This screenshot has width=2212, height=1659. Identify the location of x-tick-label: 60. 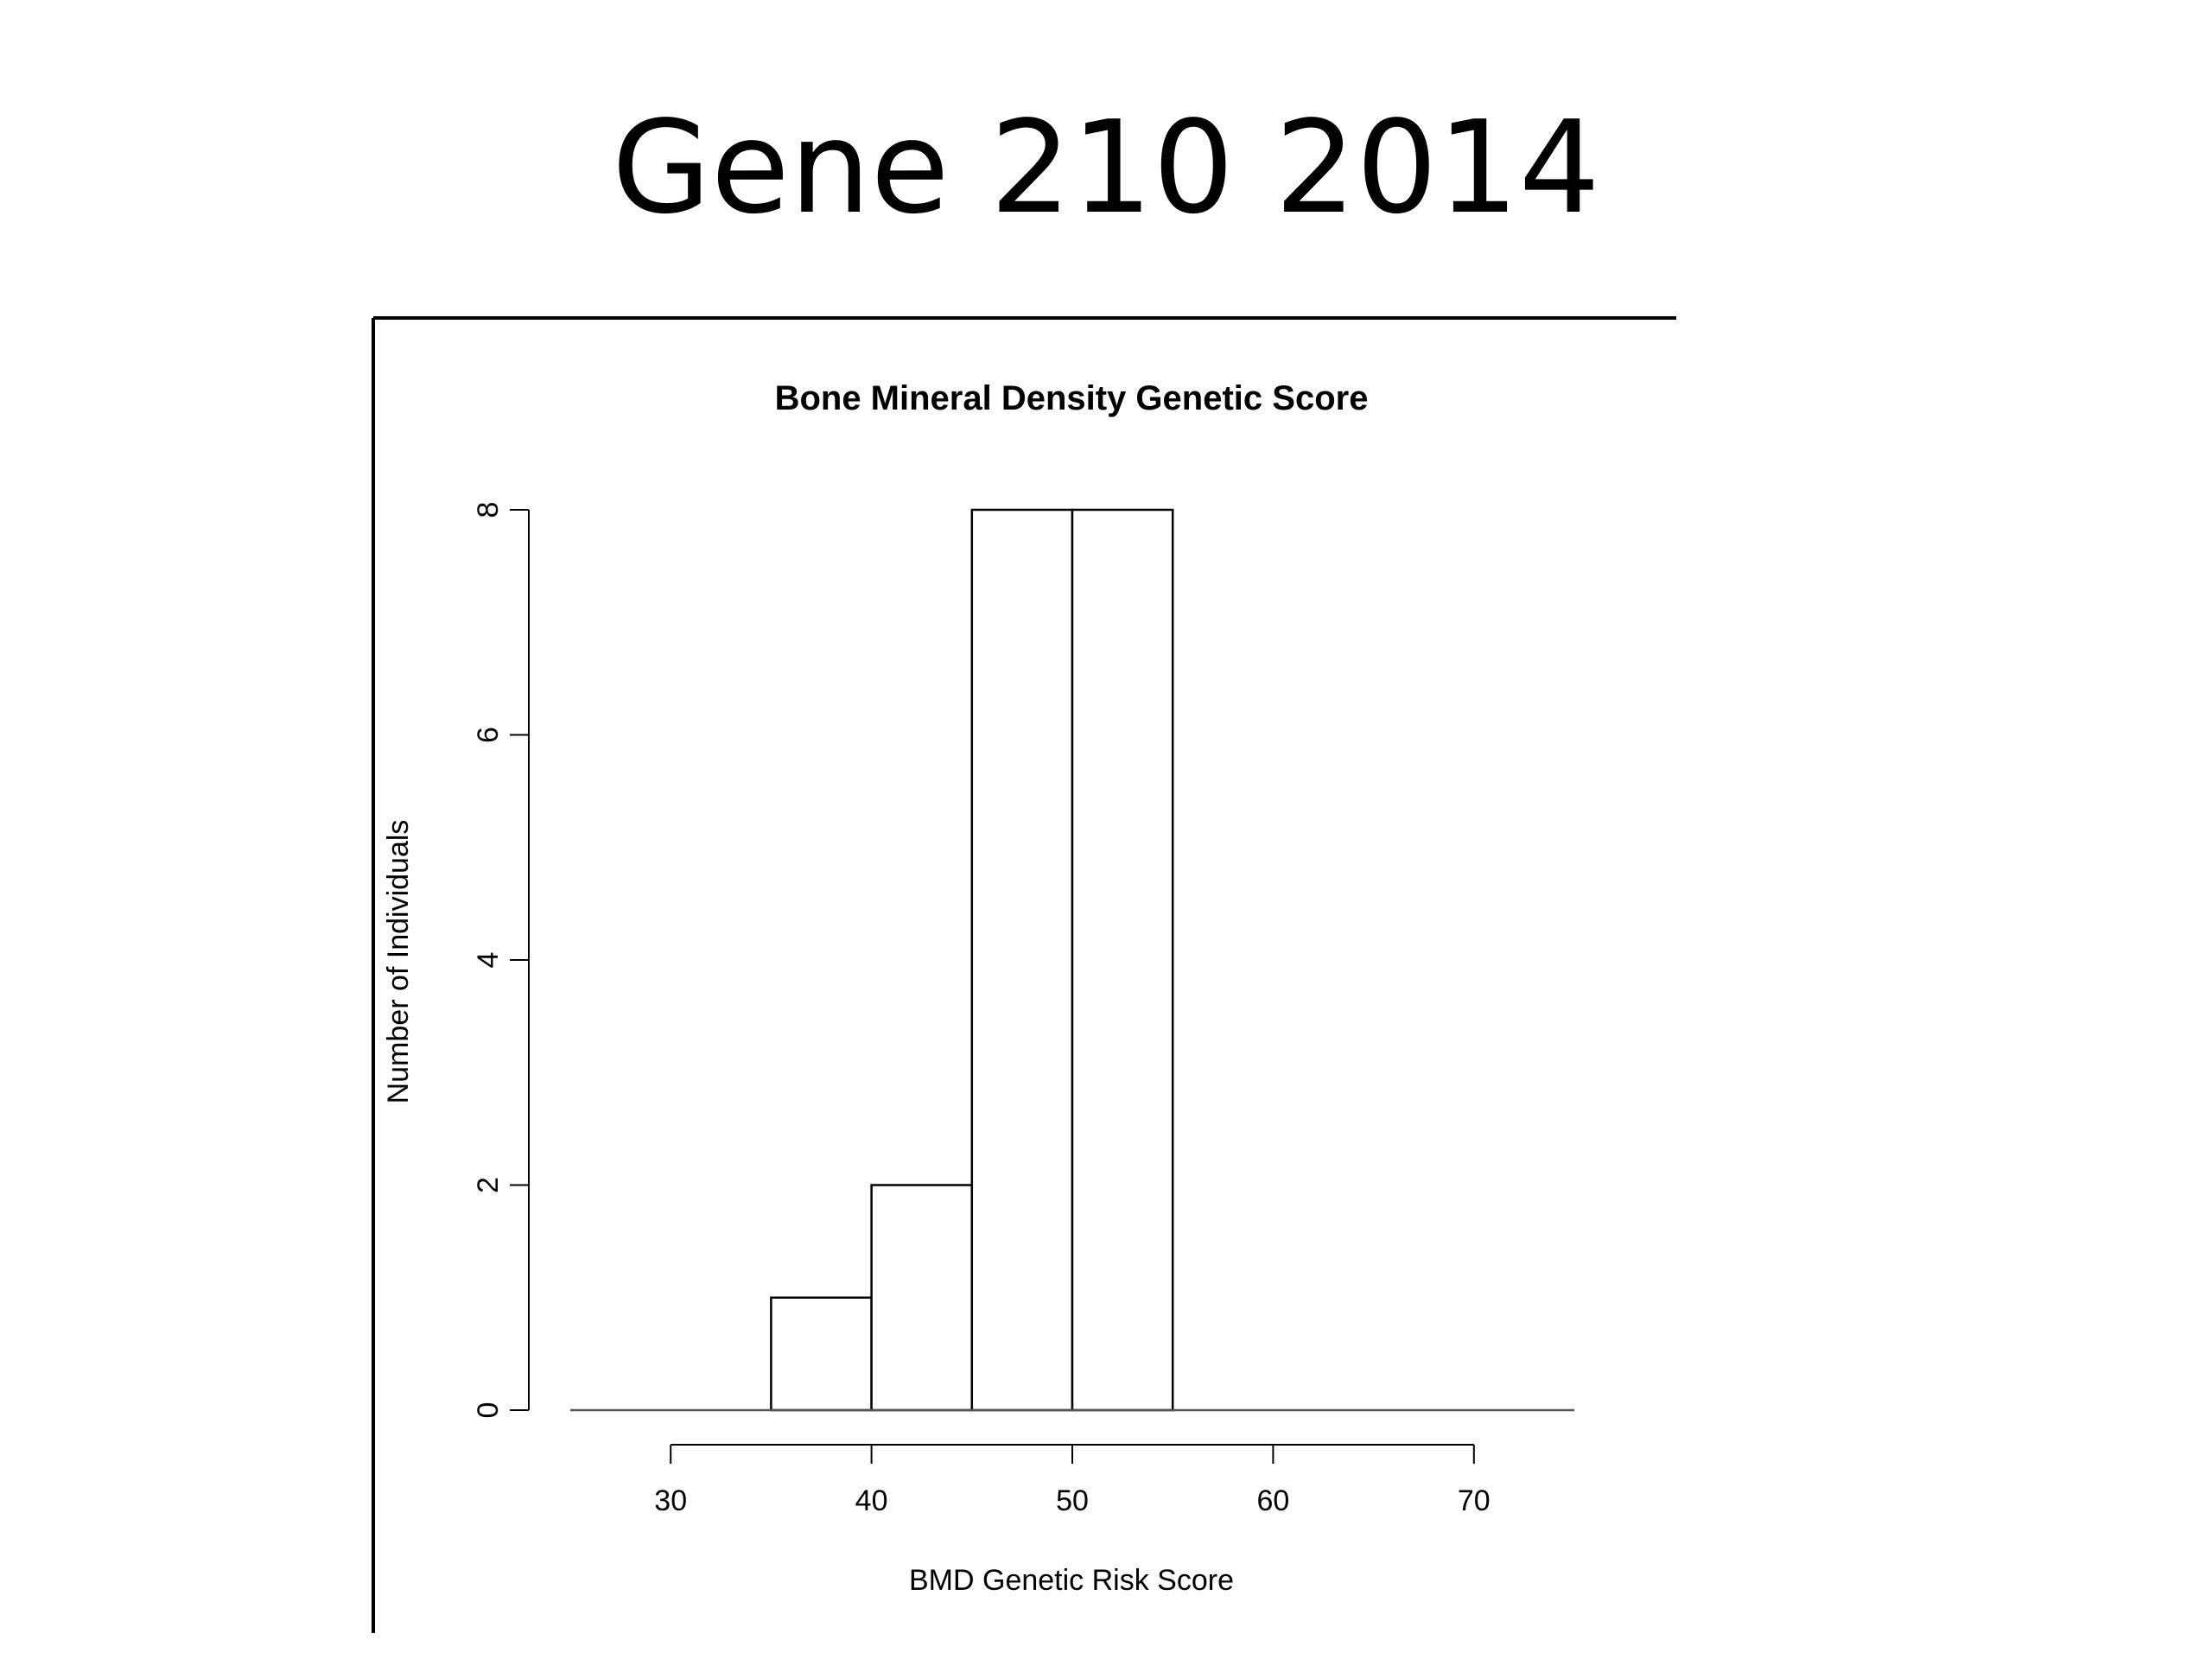
(1272, 1500).